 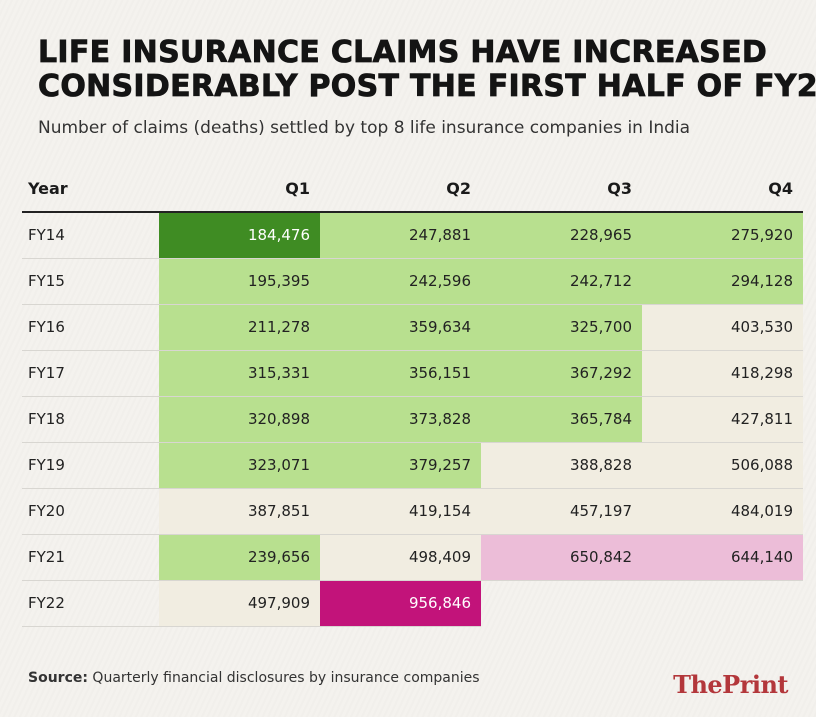 I want to click on value-cell-q4: 418,298, so click(x=722, y=373).